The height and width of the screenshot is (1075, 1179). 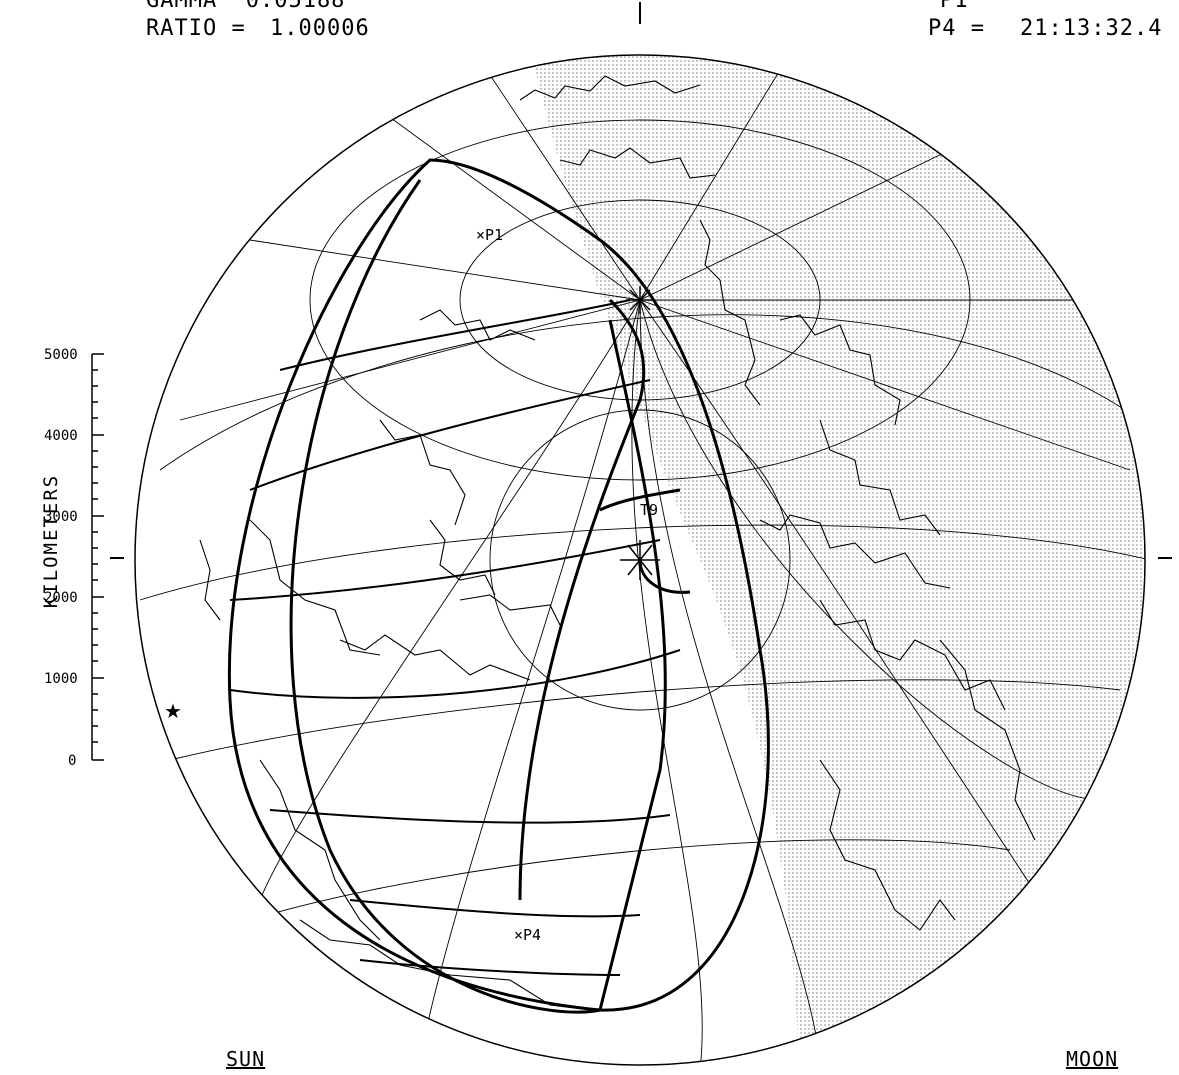 What do you see at coordinates (246, 6) in the screenshot?
I see `gamma-line: GAMMA 0.05188` at bounding box center [246, 6].